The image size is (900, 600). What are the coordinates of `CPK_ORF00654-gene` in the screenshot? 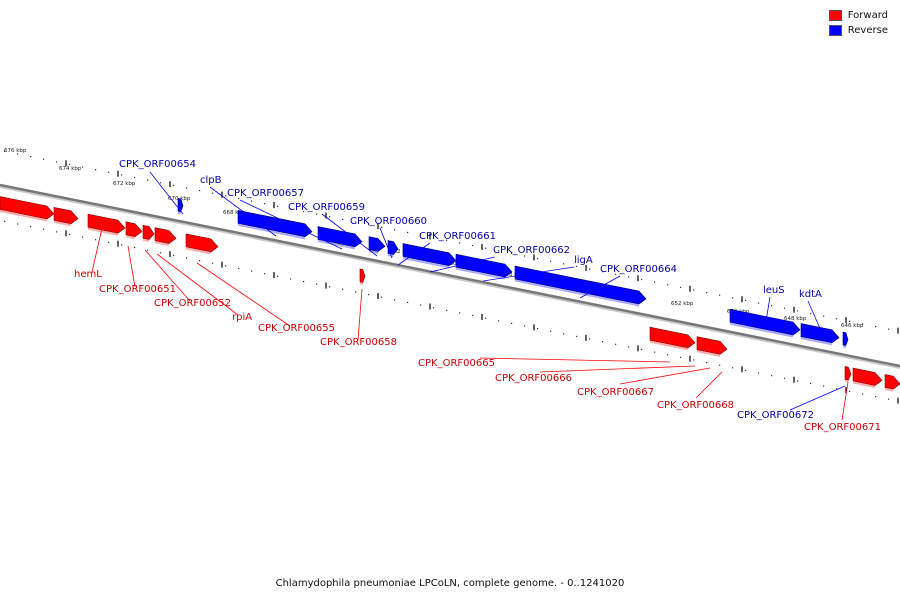 It's located at (180, 205).